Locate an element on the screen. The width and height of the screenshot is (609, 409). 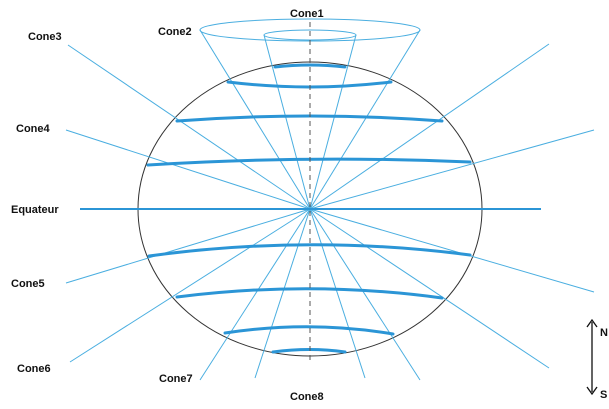
cone1-line-right is located at coordinates (365, 119).